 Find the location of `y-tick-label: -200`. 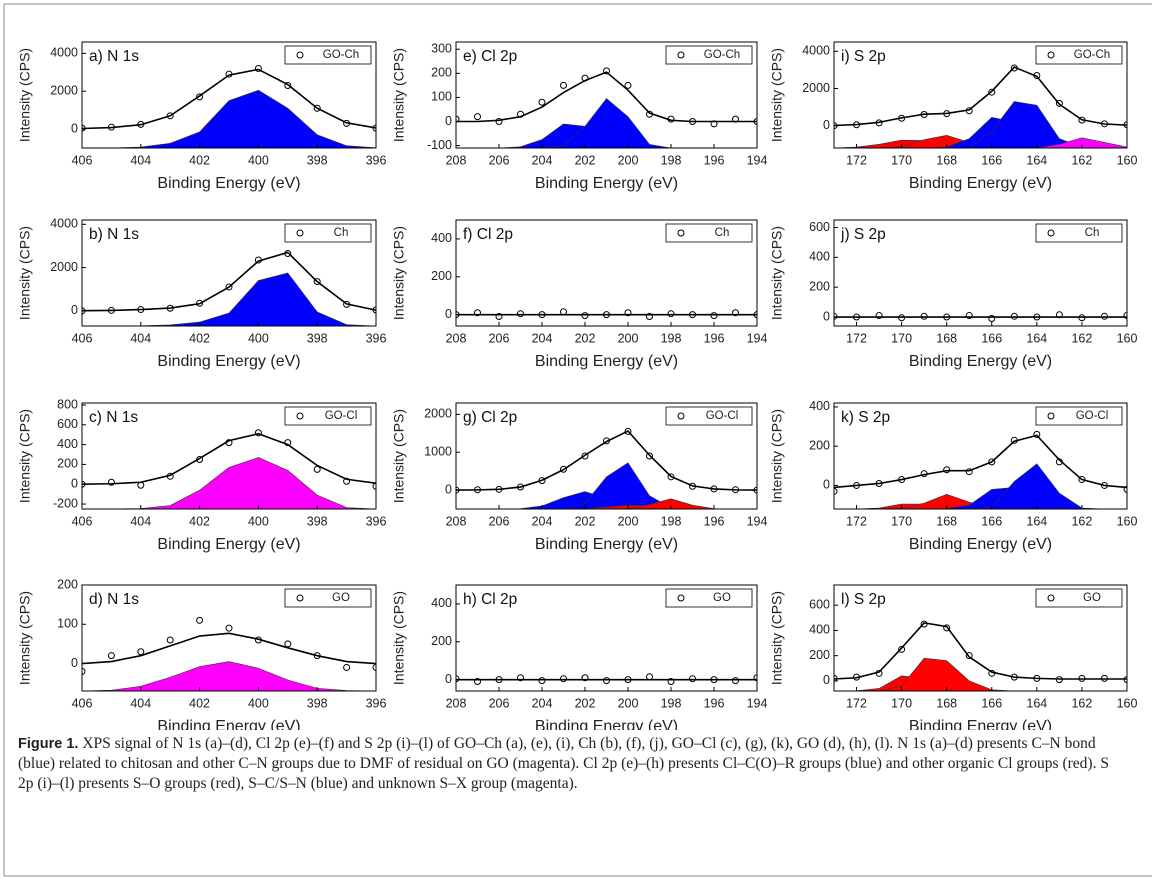

y-tick-label: -200 is located at coordinates (65, 503).